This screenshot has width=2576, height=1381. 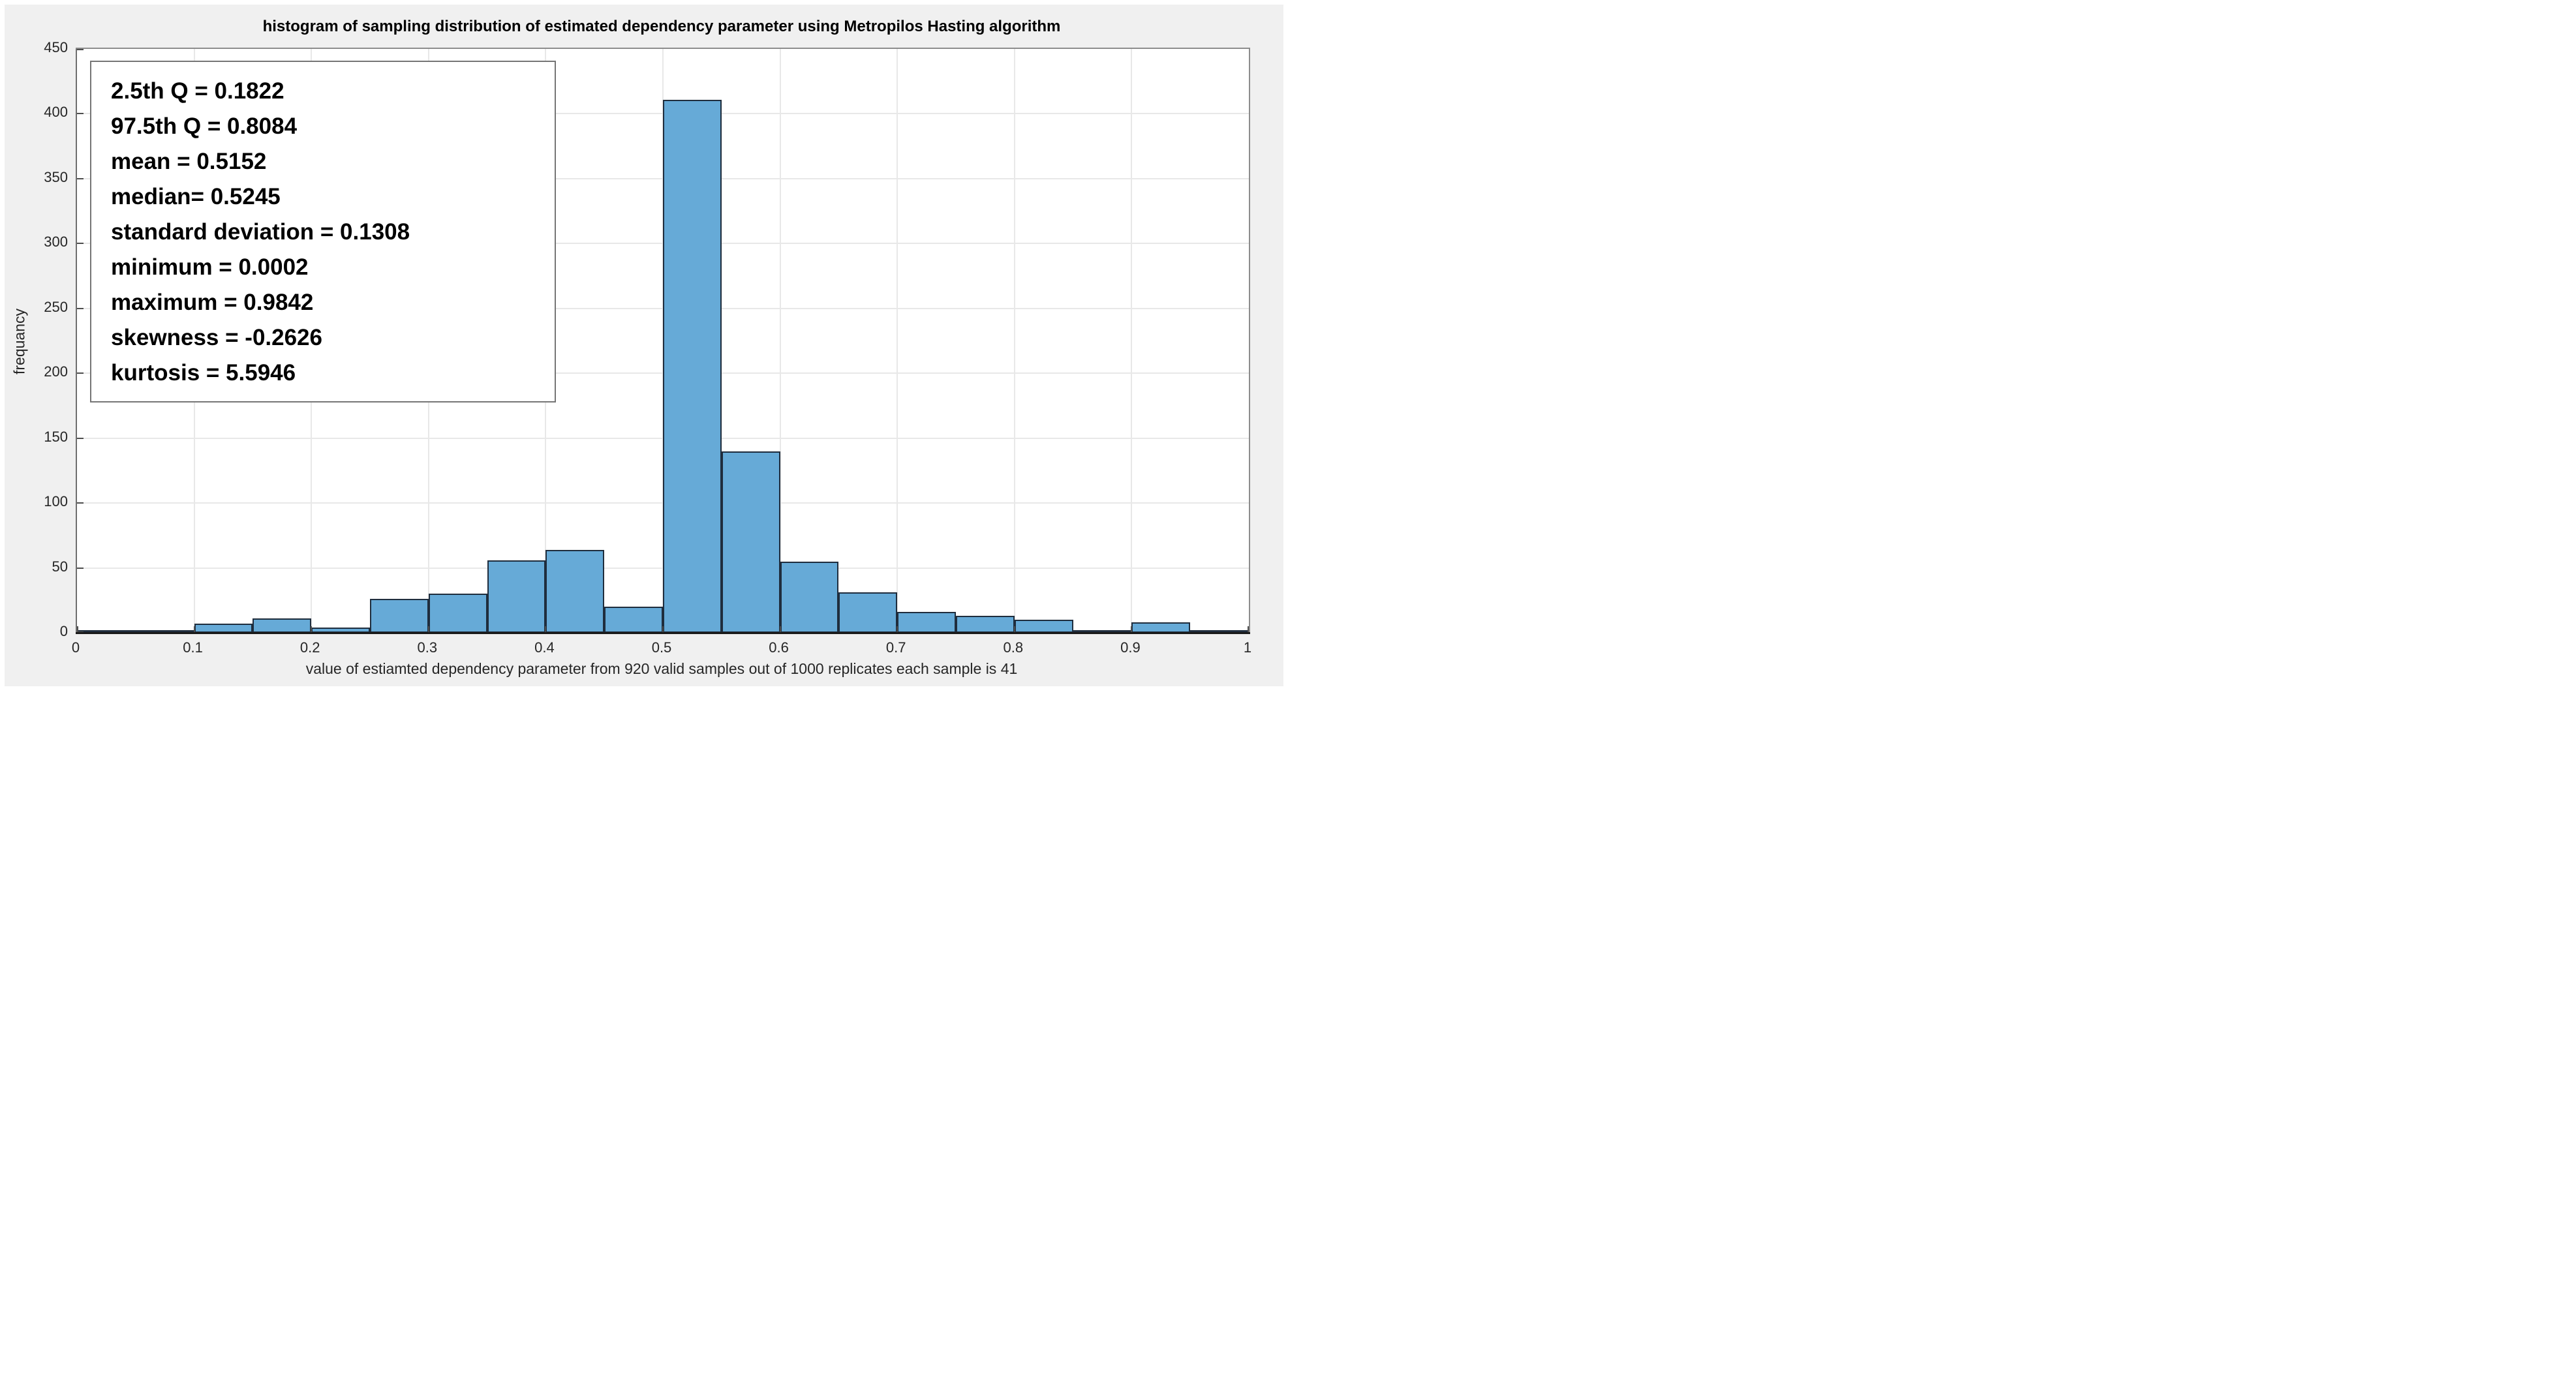 I want to click on y-tick-label: 0, so click(x=63, y=631).